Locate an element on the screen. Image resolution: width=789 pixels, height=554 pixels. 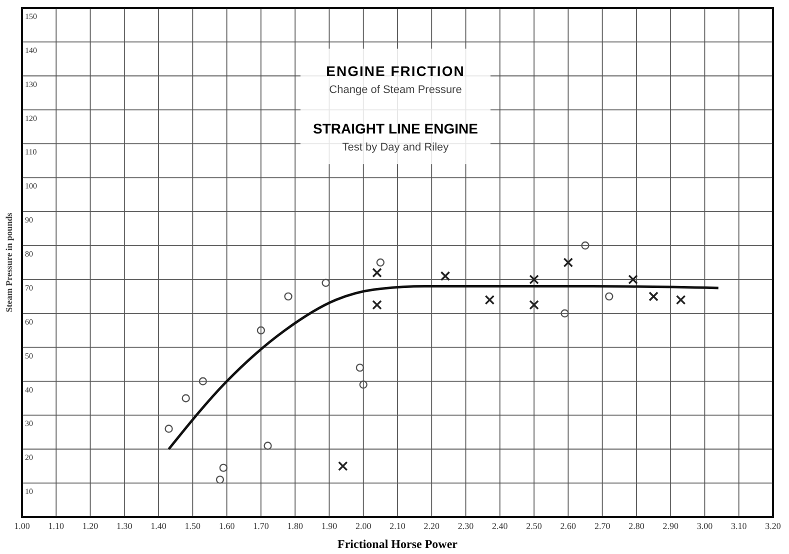
y-tick-label: 140 is located at coordinates (31, 50).